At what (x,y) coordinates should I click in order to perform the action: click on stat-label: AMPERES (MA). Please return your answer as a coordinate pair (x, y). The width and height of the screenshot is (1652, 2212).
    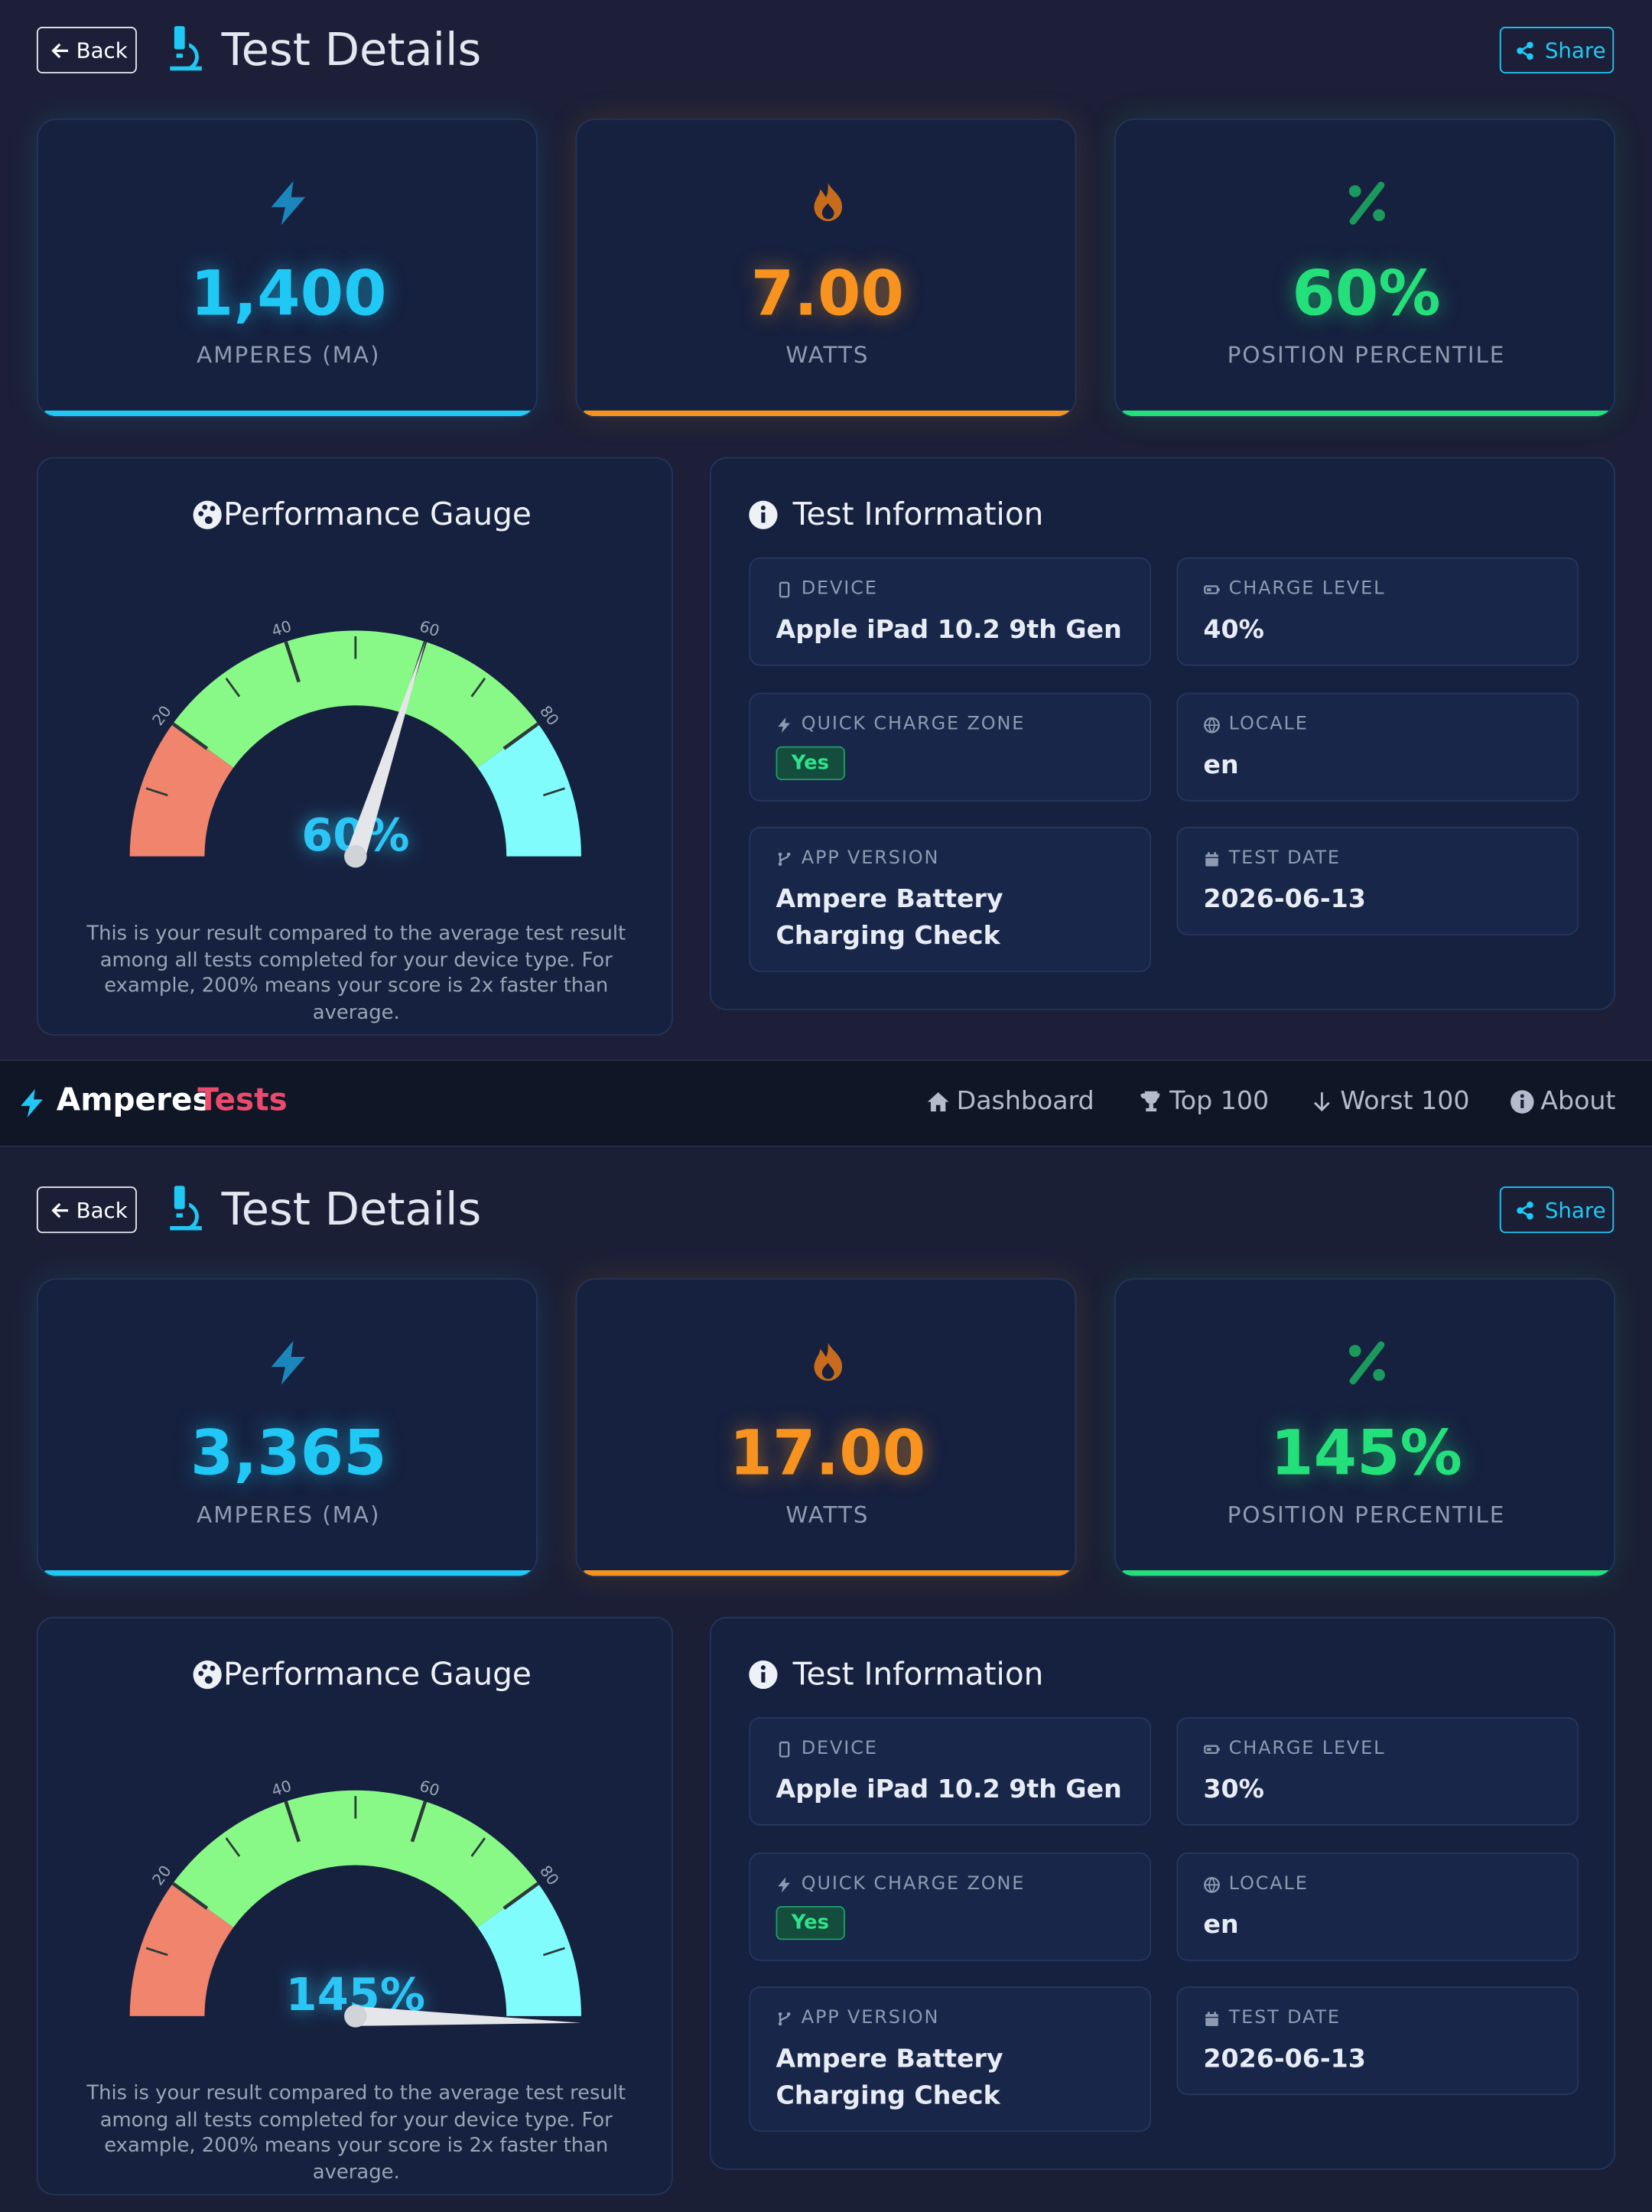
    Looking at the image, I should click on (289, 1514).